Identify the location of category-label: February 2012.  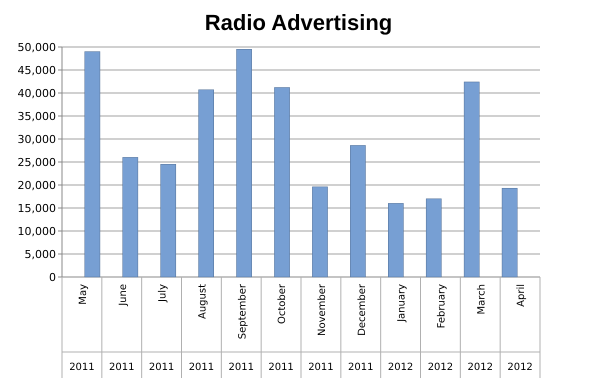
(441, 328).